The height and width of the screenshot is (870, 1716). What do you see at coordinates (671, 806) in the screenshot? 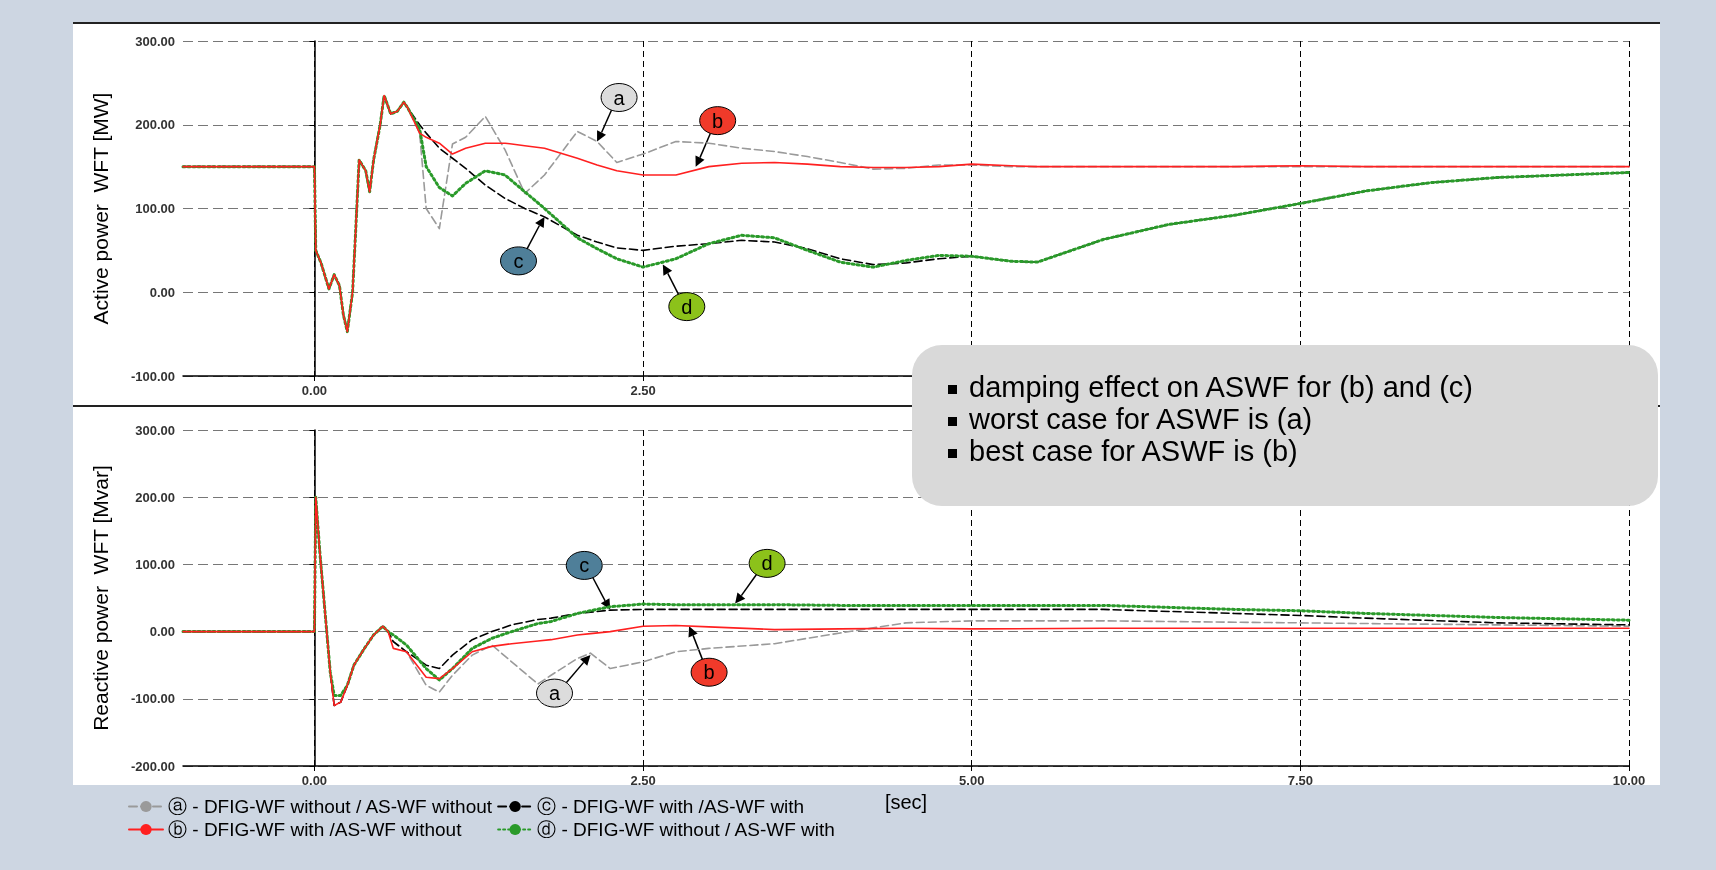
I see `legend-label: ⓒ - DFIG-WF with /AS-WF with` at bounding box center [671, 806].